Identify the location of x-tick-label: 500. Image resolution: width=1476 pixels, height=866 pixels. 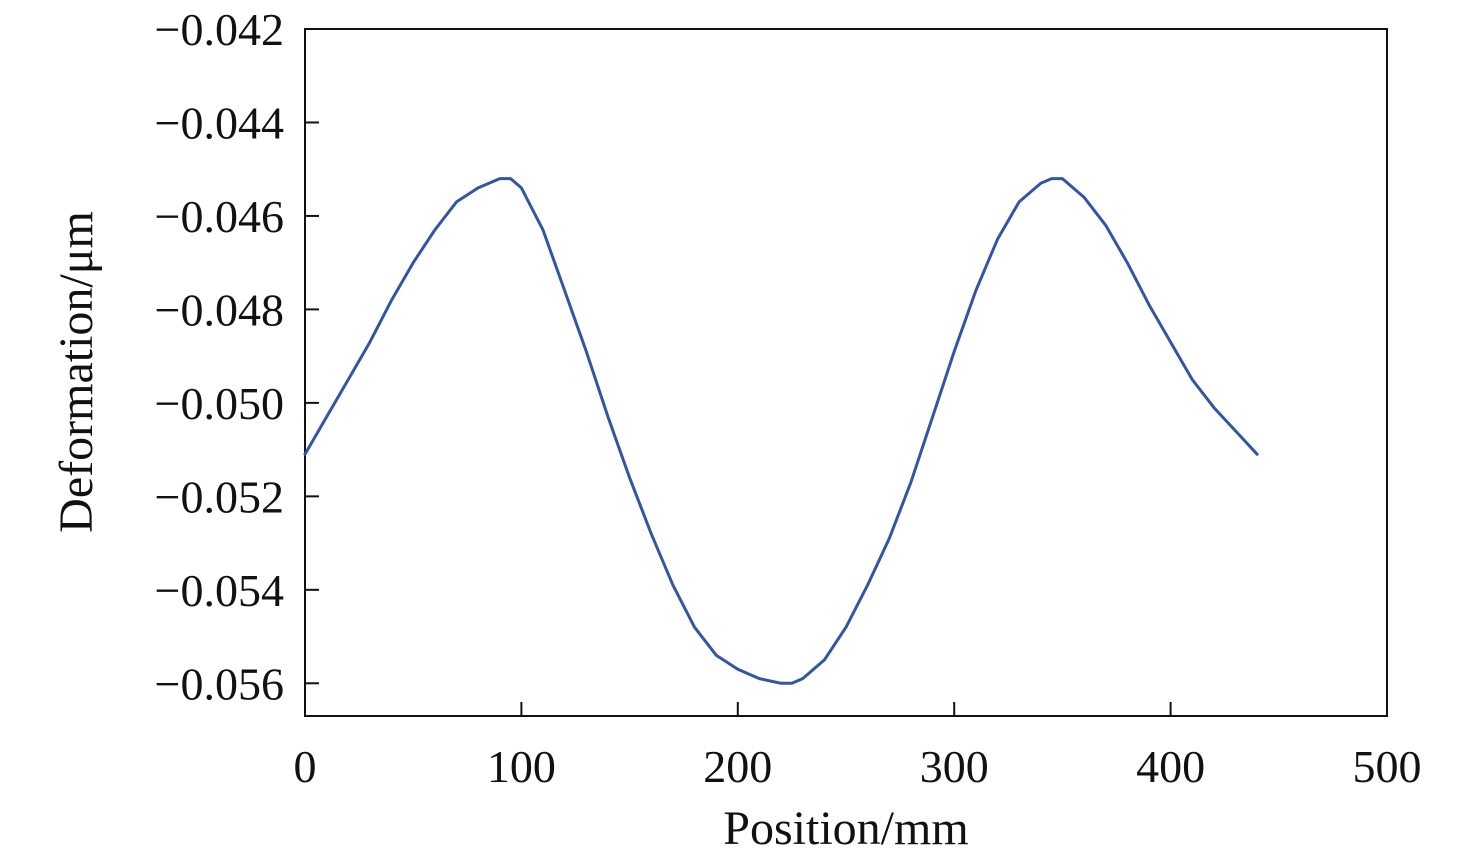
(1387, 766).